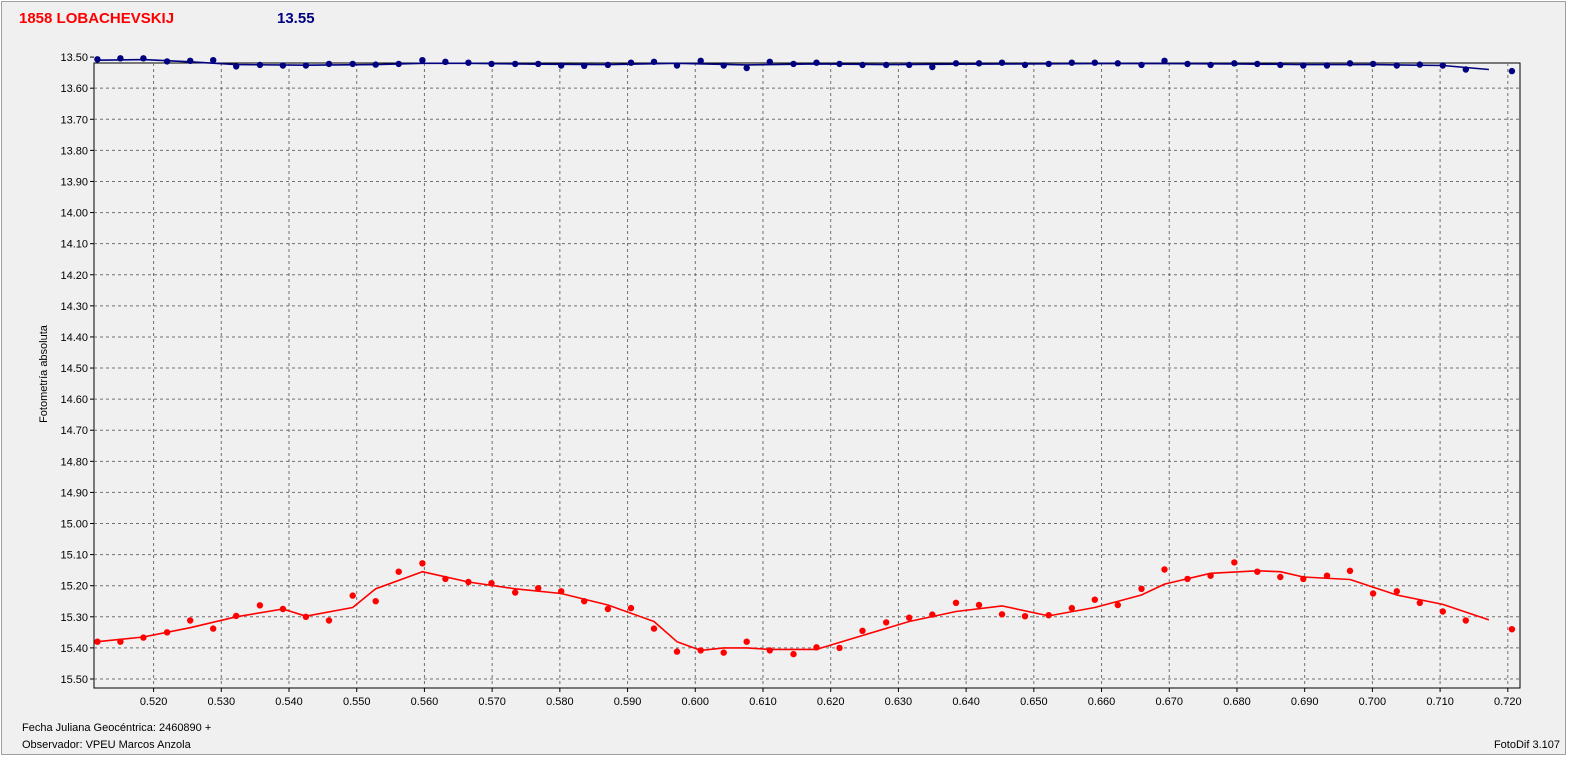 This screenshot has width=1578, height=762. What do you see at coordinates (74, 369) in the screenshot?
I see `y-tick-label: 14.50` at bounding box center [74, 369].